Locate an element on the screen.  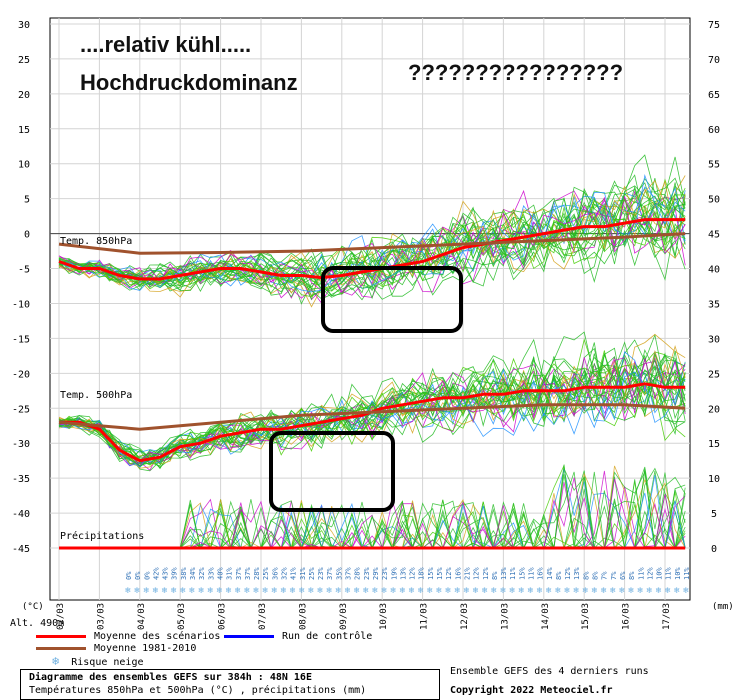
right-tick-label: 10 is located at coordinates (714, 479).